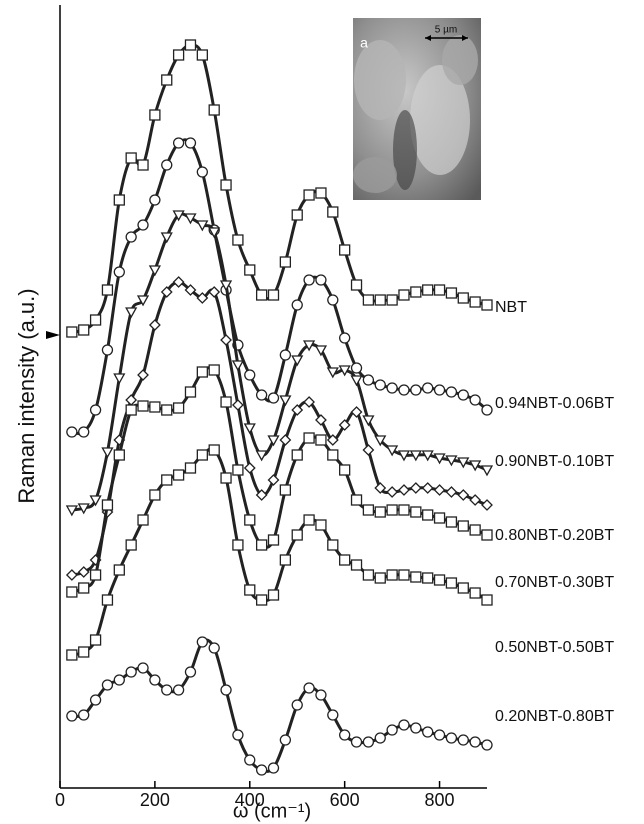  What do you see at coordinates (417, 109) in the screenshot?
I see `inset-image: 5 µm a` at bounding box center [417, 109].